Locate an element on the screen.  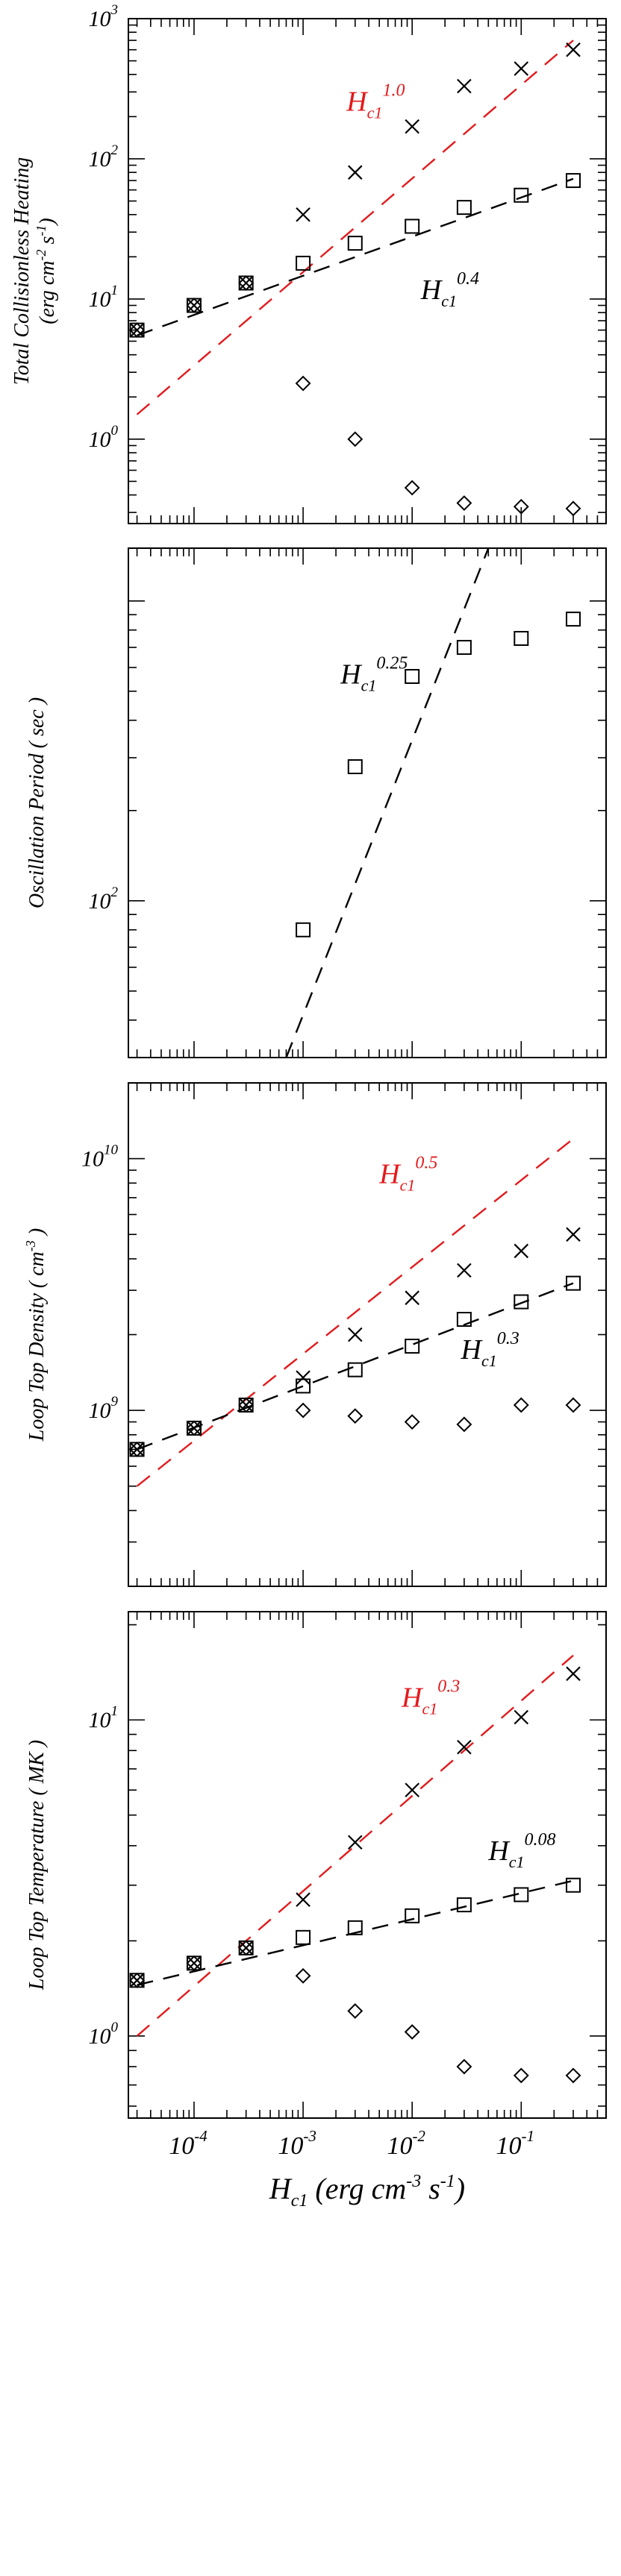
y-tick-label: 10⁹ is located at coordinates (104, 1409).